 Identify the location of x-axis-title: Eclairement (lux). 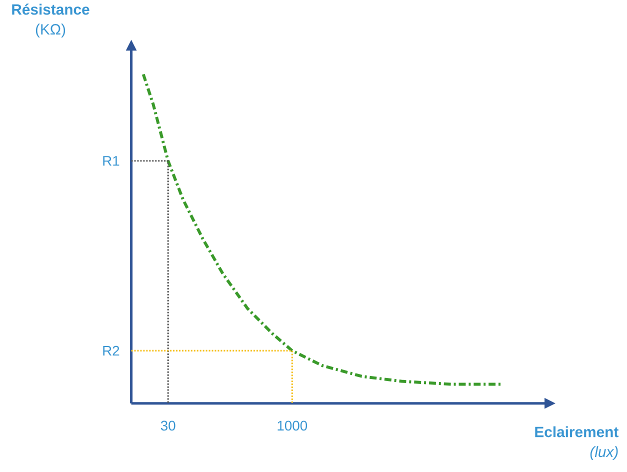
(576, 443).